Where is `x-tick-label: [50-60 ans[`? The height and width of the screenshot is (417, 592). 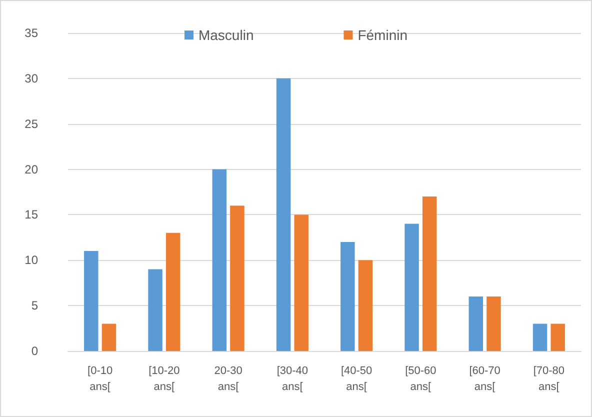 x-tick-label: [50-60 ans[ is located at coordinates (420, 379).